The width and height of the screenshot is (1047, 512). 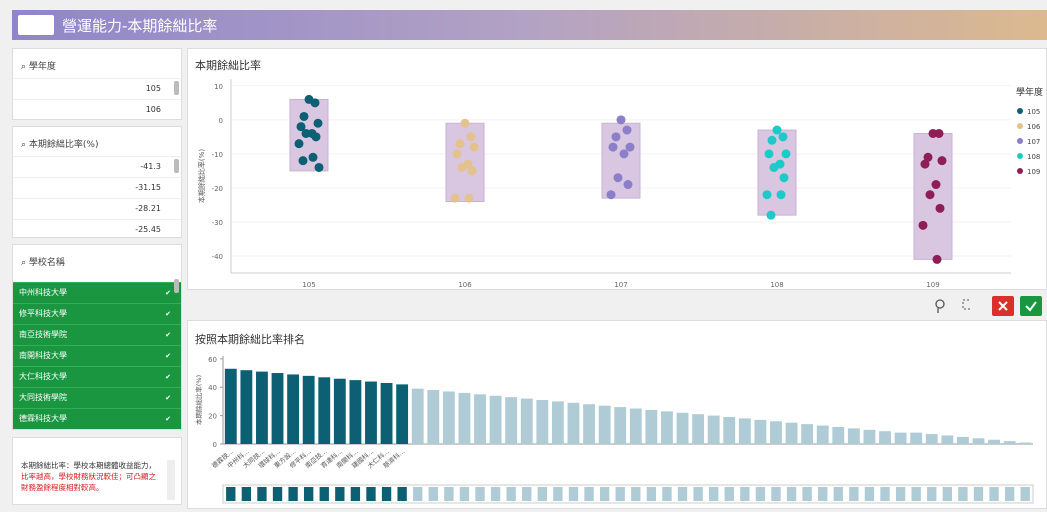 What do you see at coordinates (465, 285) in the screenshot?
I see `x-tick-label: 106` at bounding box center [465, 285].